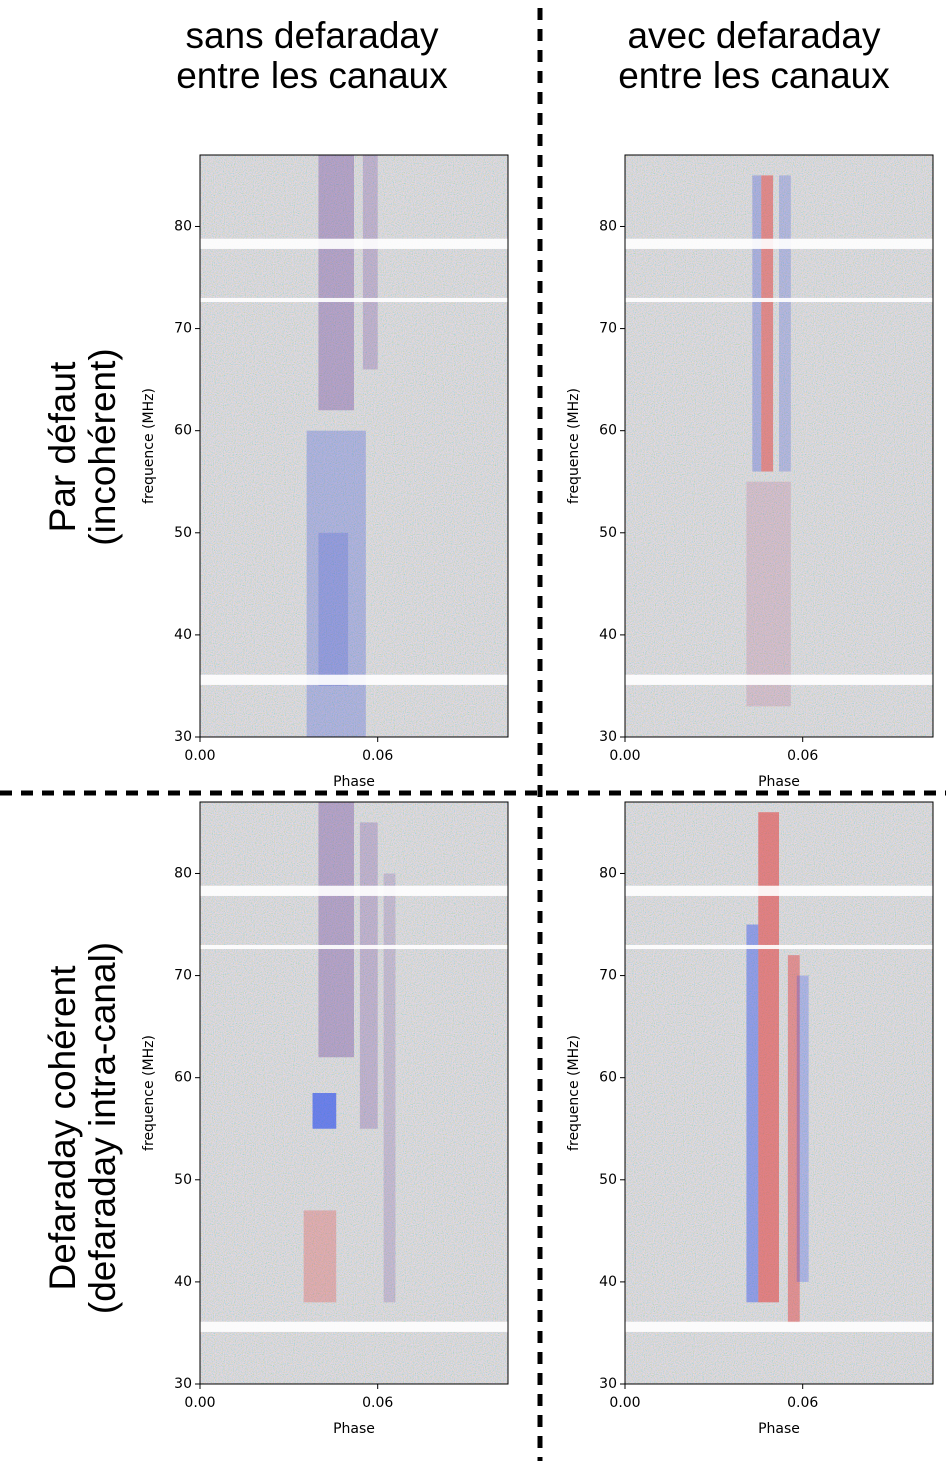  Describe the element at coordinates (82, 446) in the screenshot. I see `row-title: Par défaut(incohérent)` at that location.